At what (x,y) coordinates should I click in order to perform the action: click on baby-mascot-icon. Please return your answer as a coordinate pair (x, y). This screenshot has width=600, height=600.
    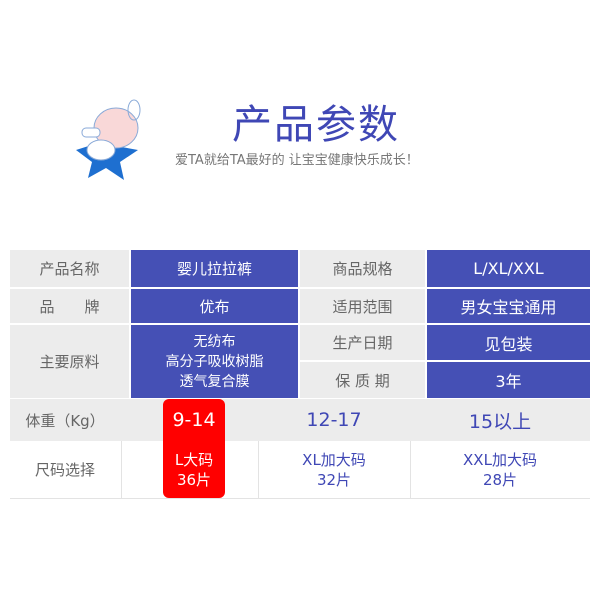
    Looking at the image, I should click on (108, 139).